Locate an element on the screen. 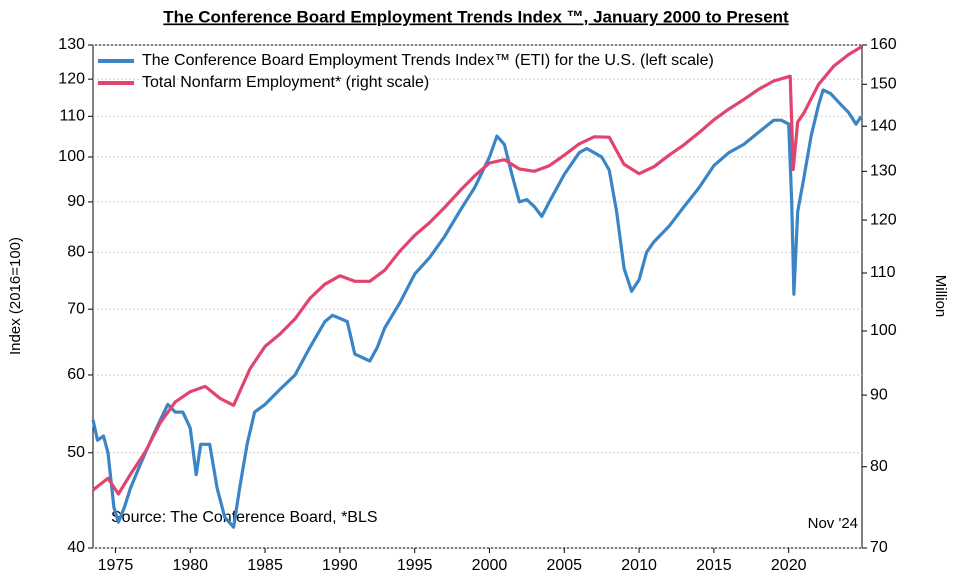 The width and height of the screenshot is (958, 588). y2-tick-label: 150 is located at coordinates (883, 83).